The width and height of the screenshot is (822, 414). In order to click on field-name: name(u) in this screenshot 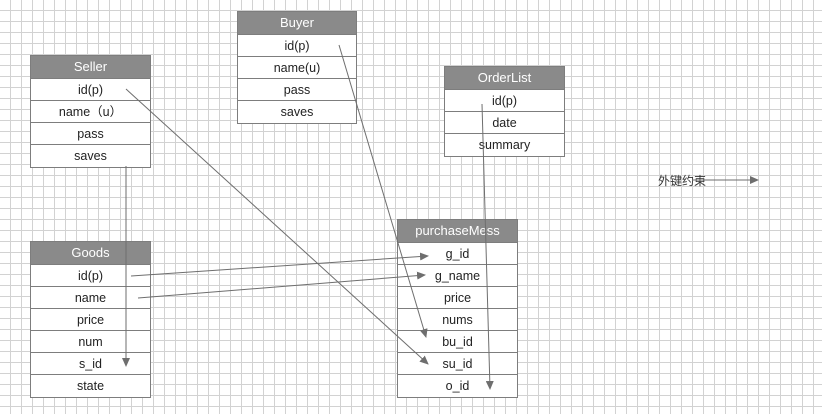, I will do `click(297, 68)`.